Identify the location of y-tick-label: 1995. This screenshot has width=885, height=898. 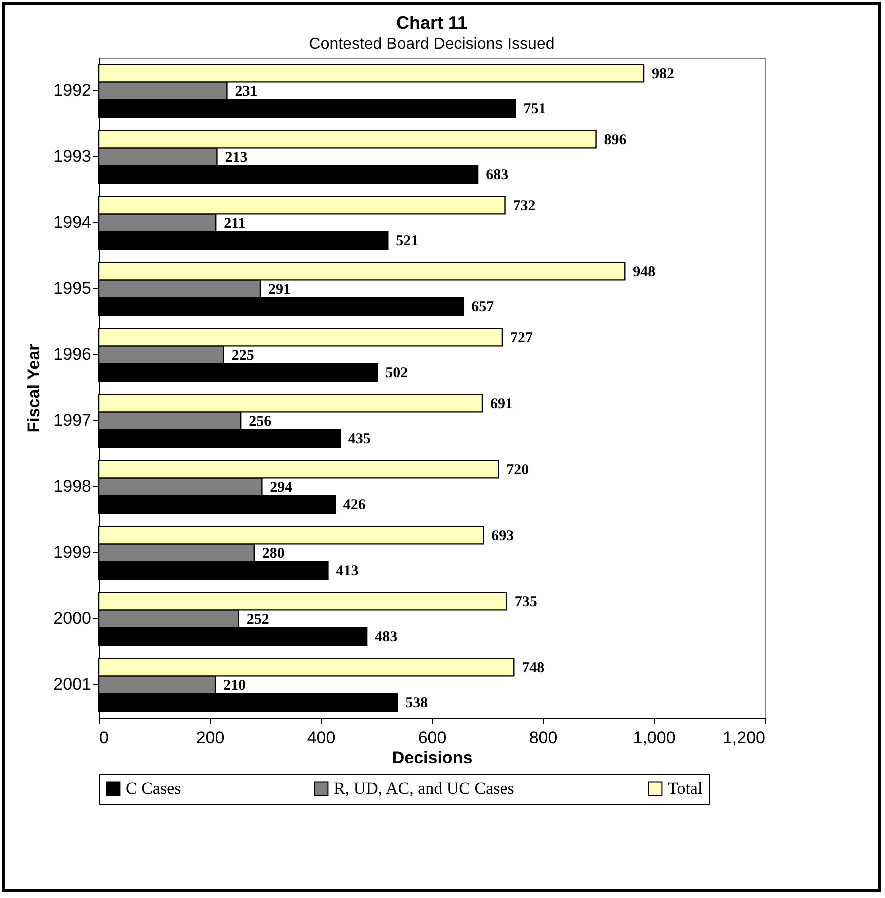
(73, 288).